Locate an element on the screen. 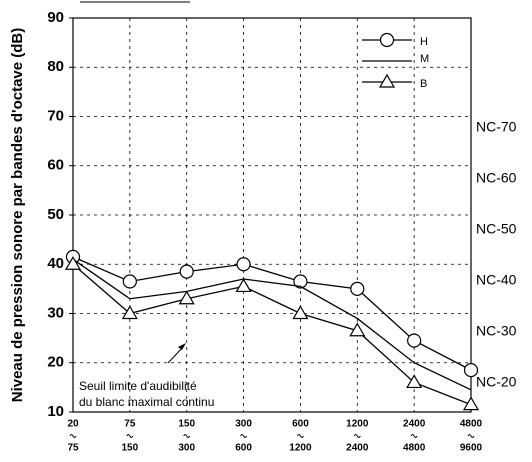 This screenshot has width=532, height=462. x-tick-label: 9600 is located at coordinates (471, 448).